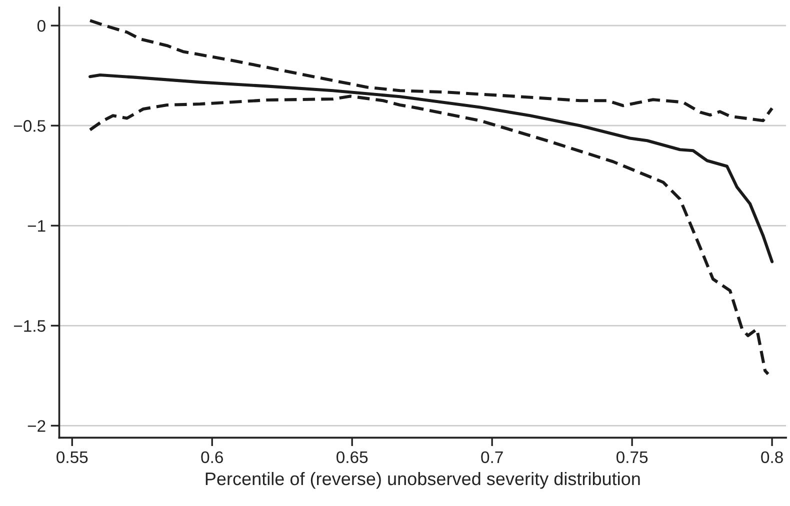 Image resolution: width=790 pixels, height=506 pixels. I want to click on y-tick-label: −1, so click(37, 226).